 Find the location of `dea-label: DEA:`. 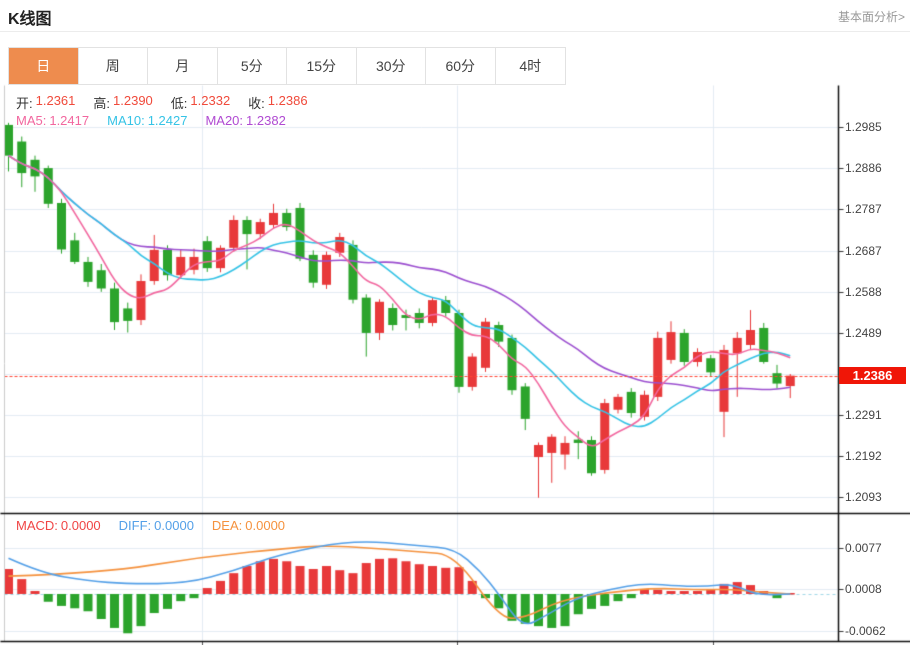

dea-label: DEA: is located at coordinates (227, 525).